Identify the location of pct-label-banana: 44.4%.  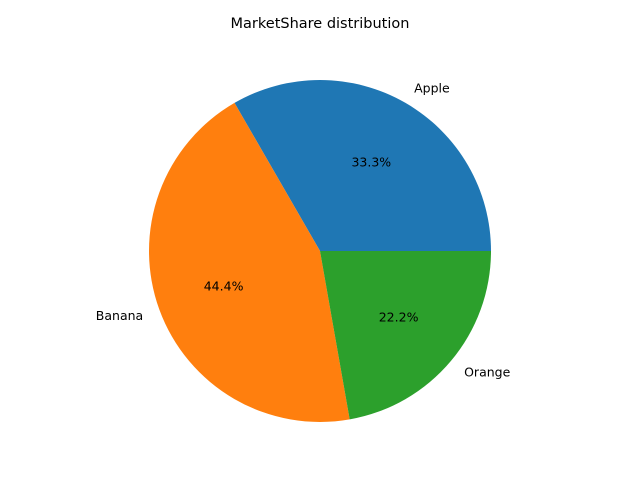
(224, 286).